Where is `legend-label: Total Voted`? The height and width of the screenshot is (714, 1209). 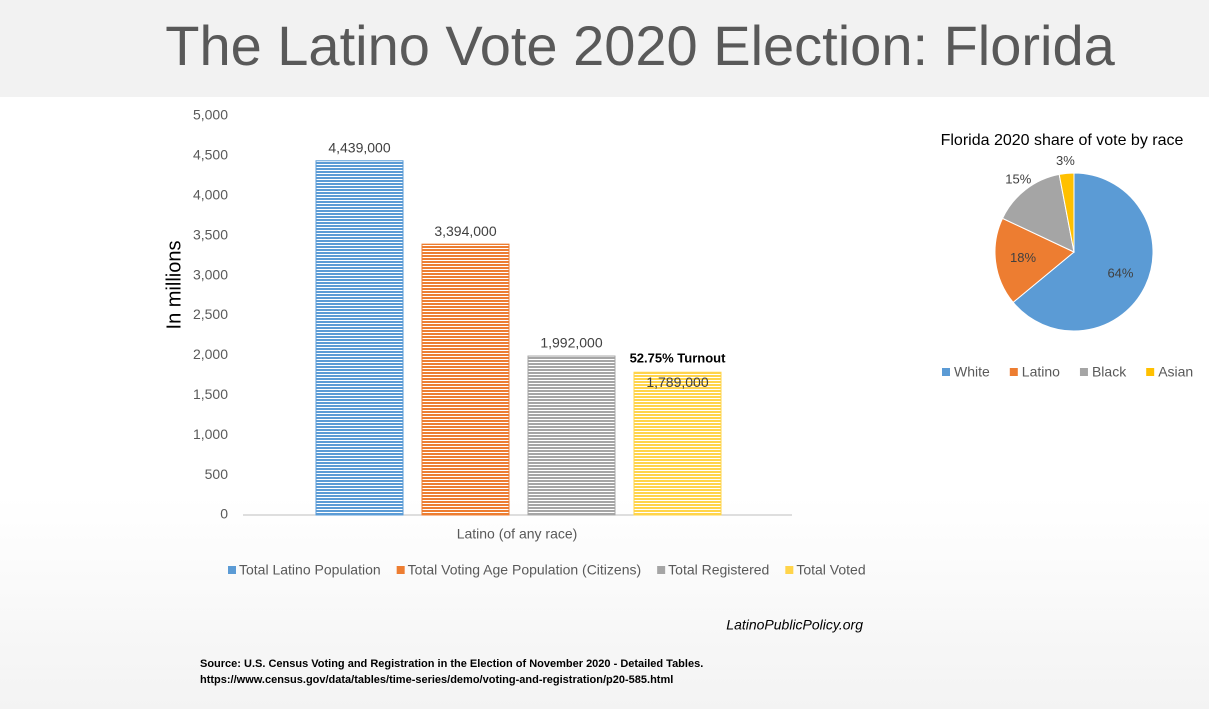
legend-label: Total Voted is located at coordinates (830, 570).